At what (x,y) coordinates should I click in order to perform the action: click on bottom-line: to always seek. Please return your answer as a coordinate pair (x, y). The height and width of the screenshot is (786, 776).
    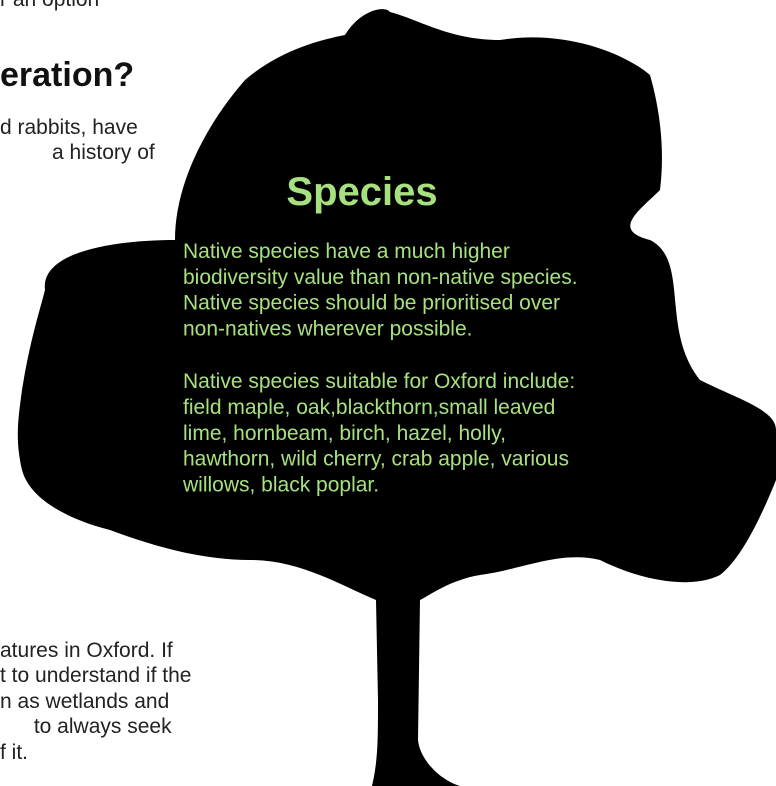
    Looking at the image, I should click on (100, 726).